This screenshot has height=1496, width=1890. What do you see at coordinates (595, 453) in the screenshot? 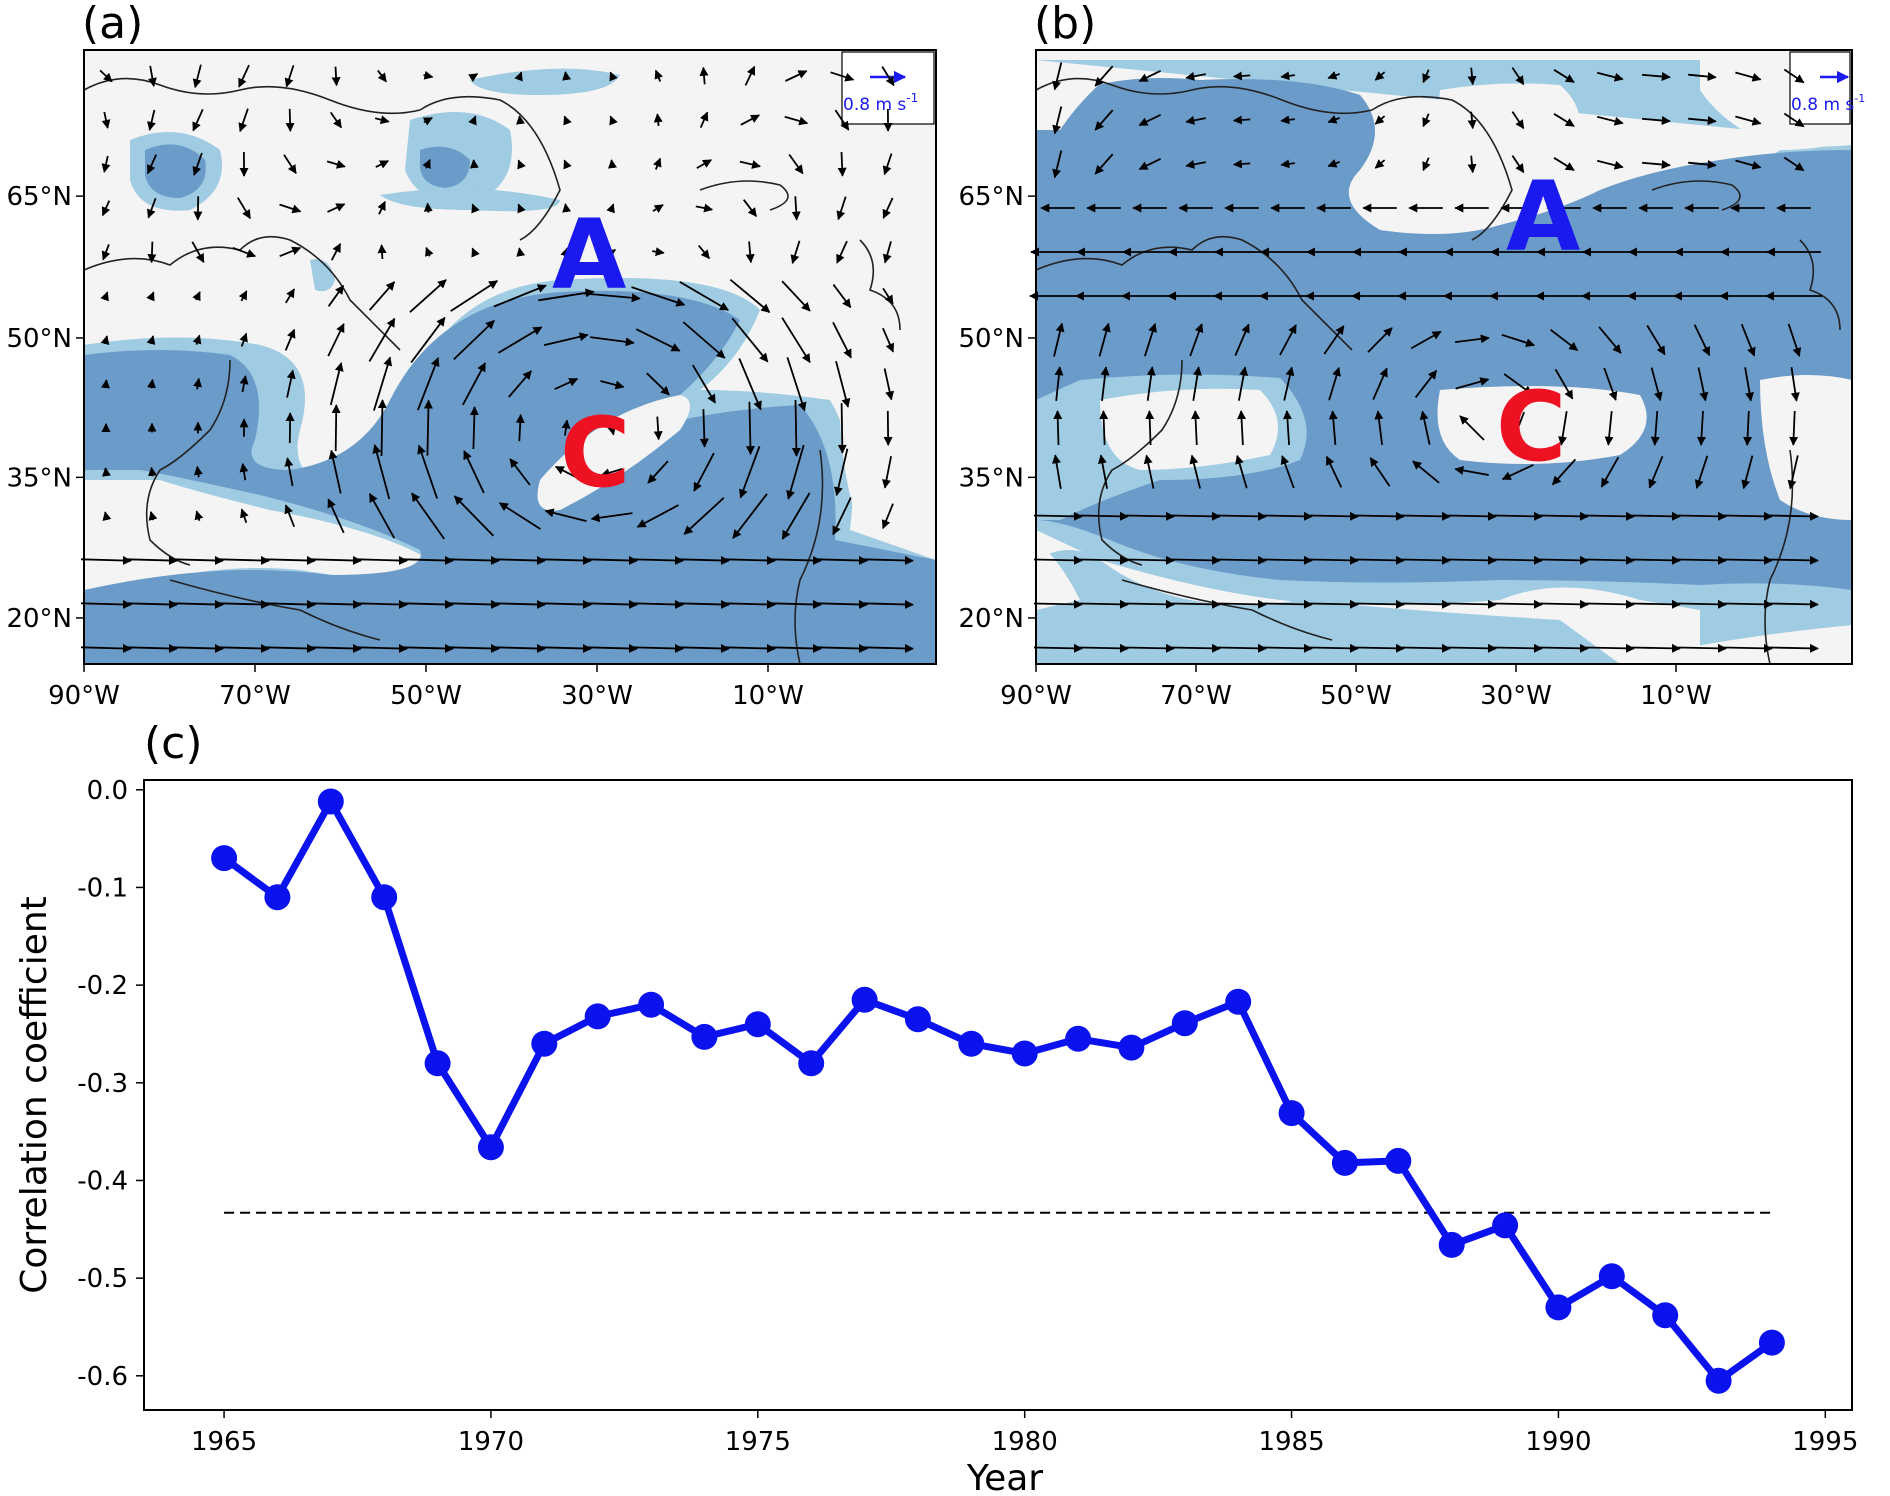
I see `low-center-label-a: C` at bounding box center [595, 453].